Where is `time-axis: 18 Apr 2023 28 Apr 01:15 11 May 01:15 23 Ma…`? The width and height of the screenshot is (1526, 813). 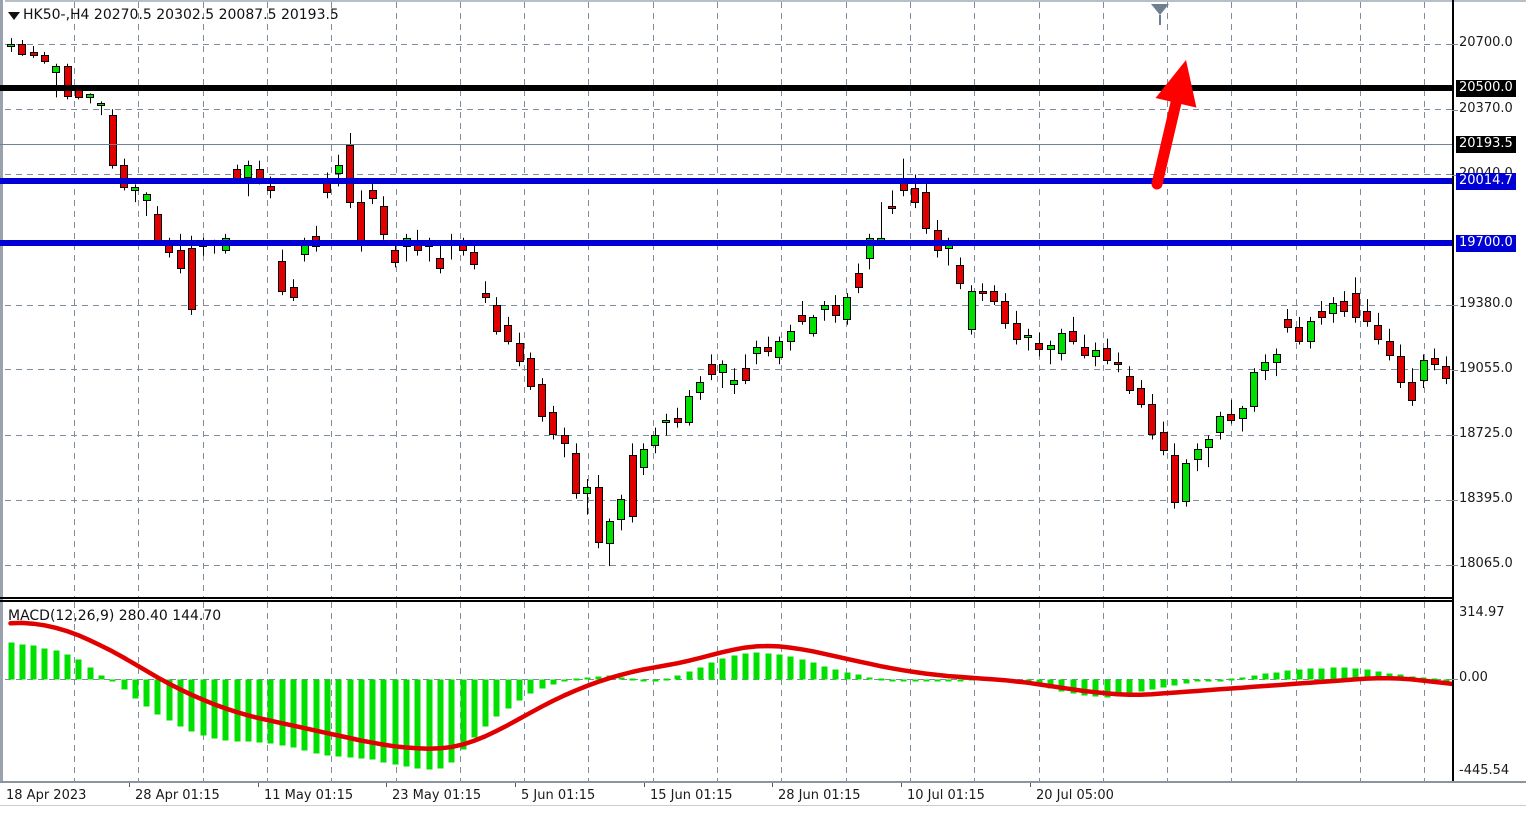 time-axis: 18 Apr 2023 28 Apr 01:15 11 May 01:15 23 Ma… is located at coordinates (763, 795).